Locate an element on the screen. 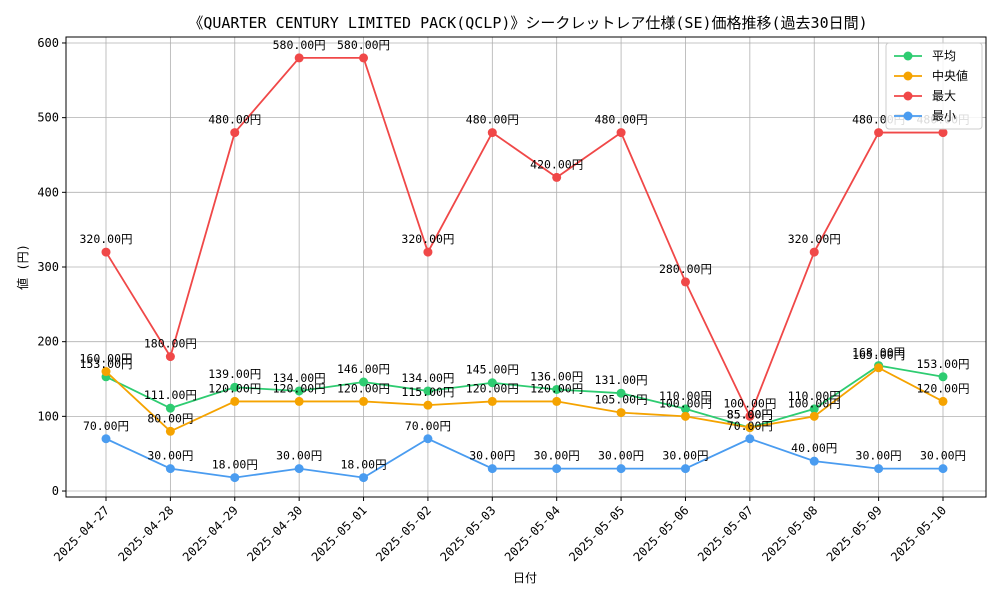 The height and width of the screenshot is (600, 1000). data-label: 134.00円 is located at coordinates (299, 378).